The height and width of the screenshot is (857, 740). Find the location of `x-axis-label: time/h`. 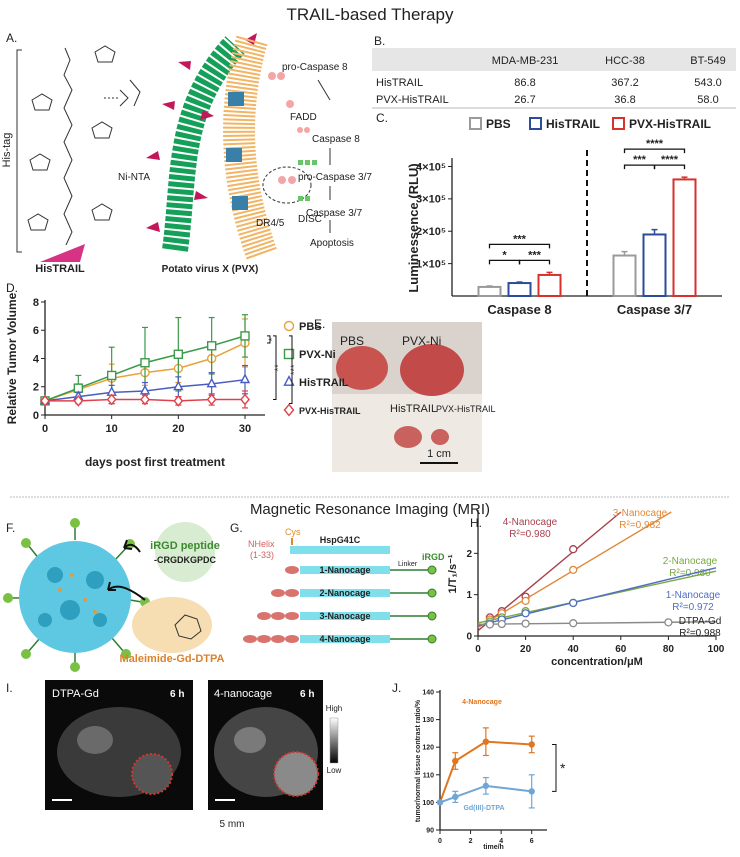

x-axis-label: time/h is located at coordinates (493, 847).